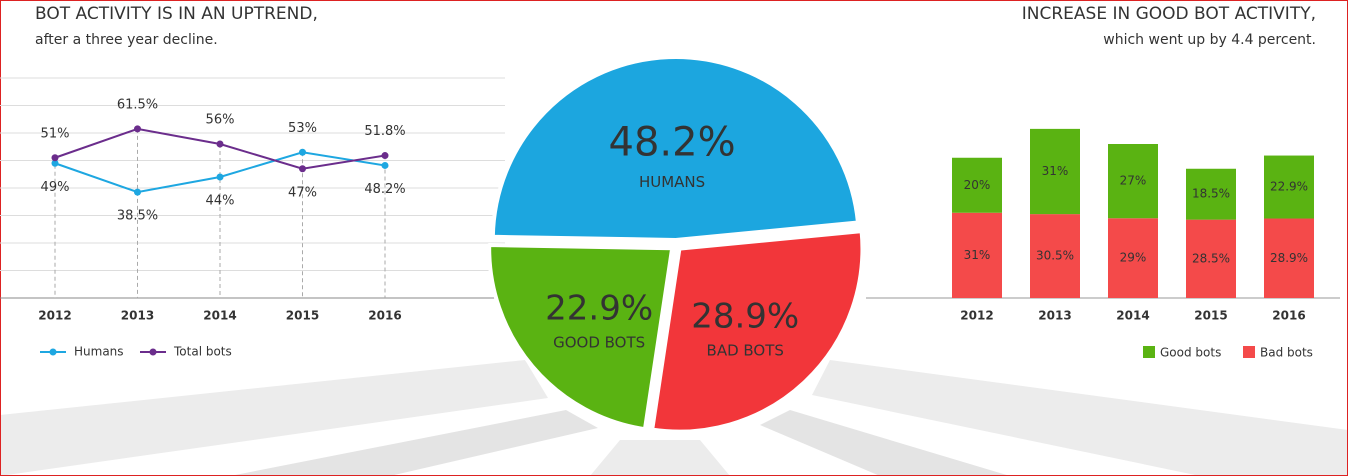 The height and width of the screenshot is (476, 1348). What do you see at coordinates (384, 131) in the screenshot?
I see `data-label: 51.8%` at bounding box center [384, 131].